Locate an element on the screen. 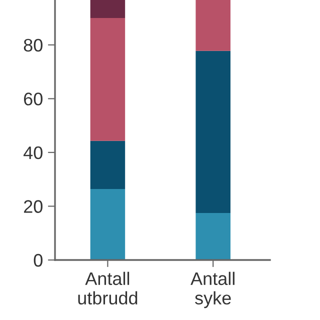 This screenshot has width=320, height=320. y-tick-label: 20 is located at coordinates (33, 206).